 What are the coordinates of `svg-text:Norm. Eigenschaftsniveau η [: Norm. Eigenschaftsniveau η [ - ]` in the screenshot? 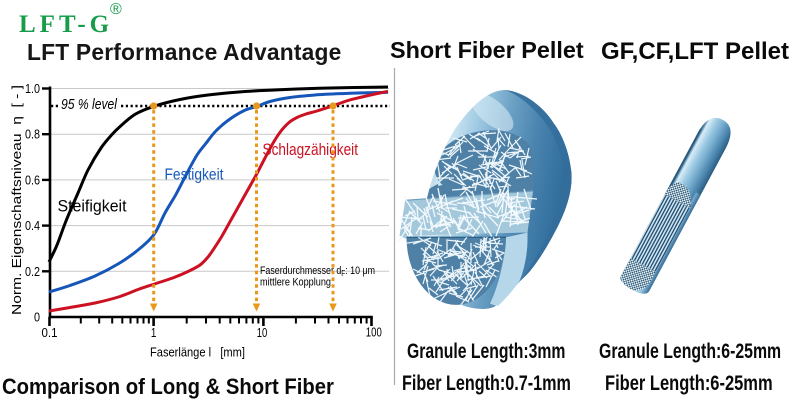 It's located at (16, 200).